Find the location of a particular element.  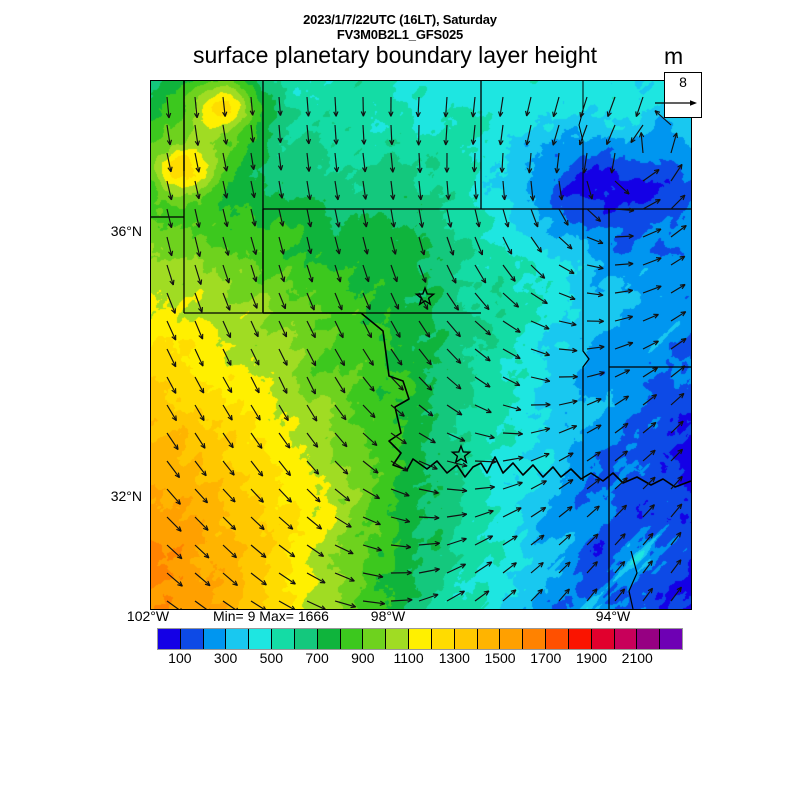

colorbar is located at coordinates (420, 639).